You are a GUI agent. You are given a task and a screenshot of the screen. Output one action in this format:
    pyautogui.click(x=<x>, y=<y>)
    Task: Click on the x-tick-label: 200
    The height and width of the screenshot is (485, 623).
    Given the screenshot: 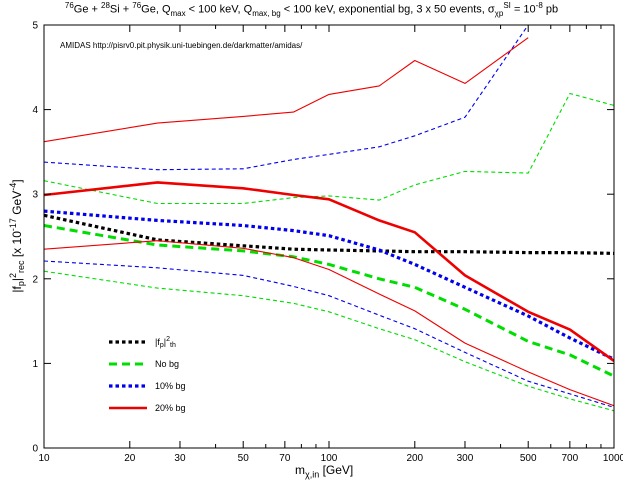 What is the action you would take?
    pyautogui.click(x=414, y=458)
    